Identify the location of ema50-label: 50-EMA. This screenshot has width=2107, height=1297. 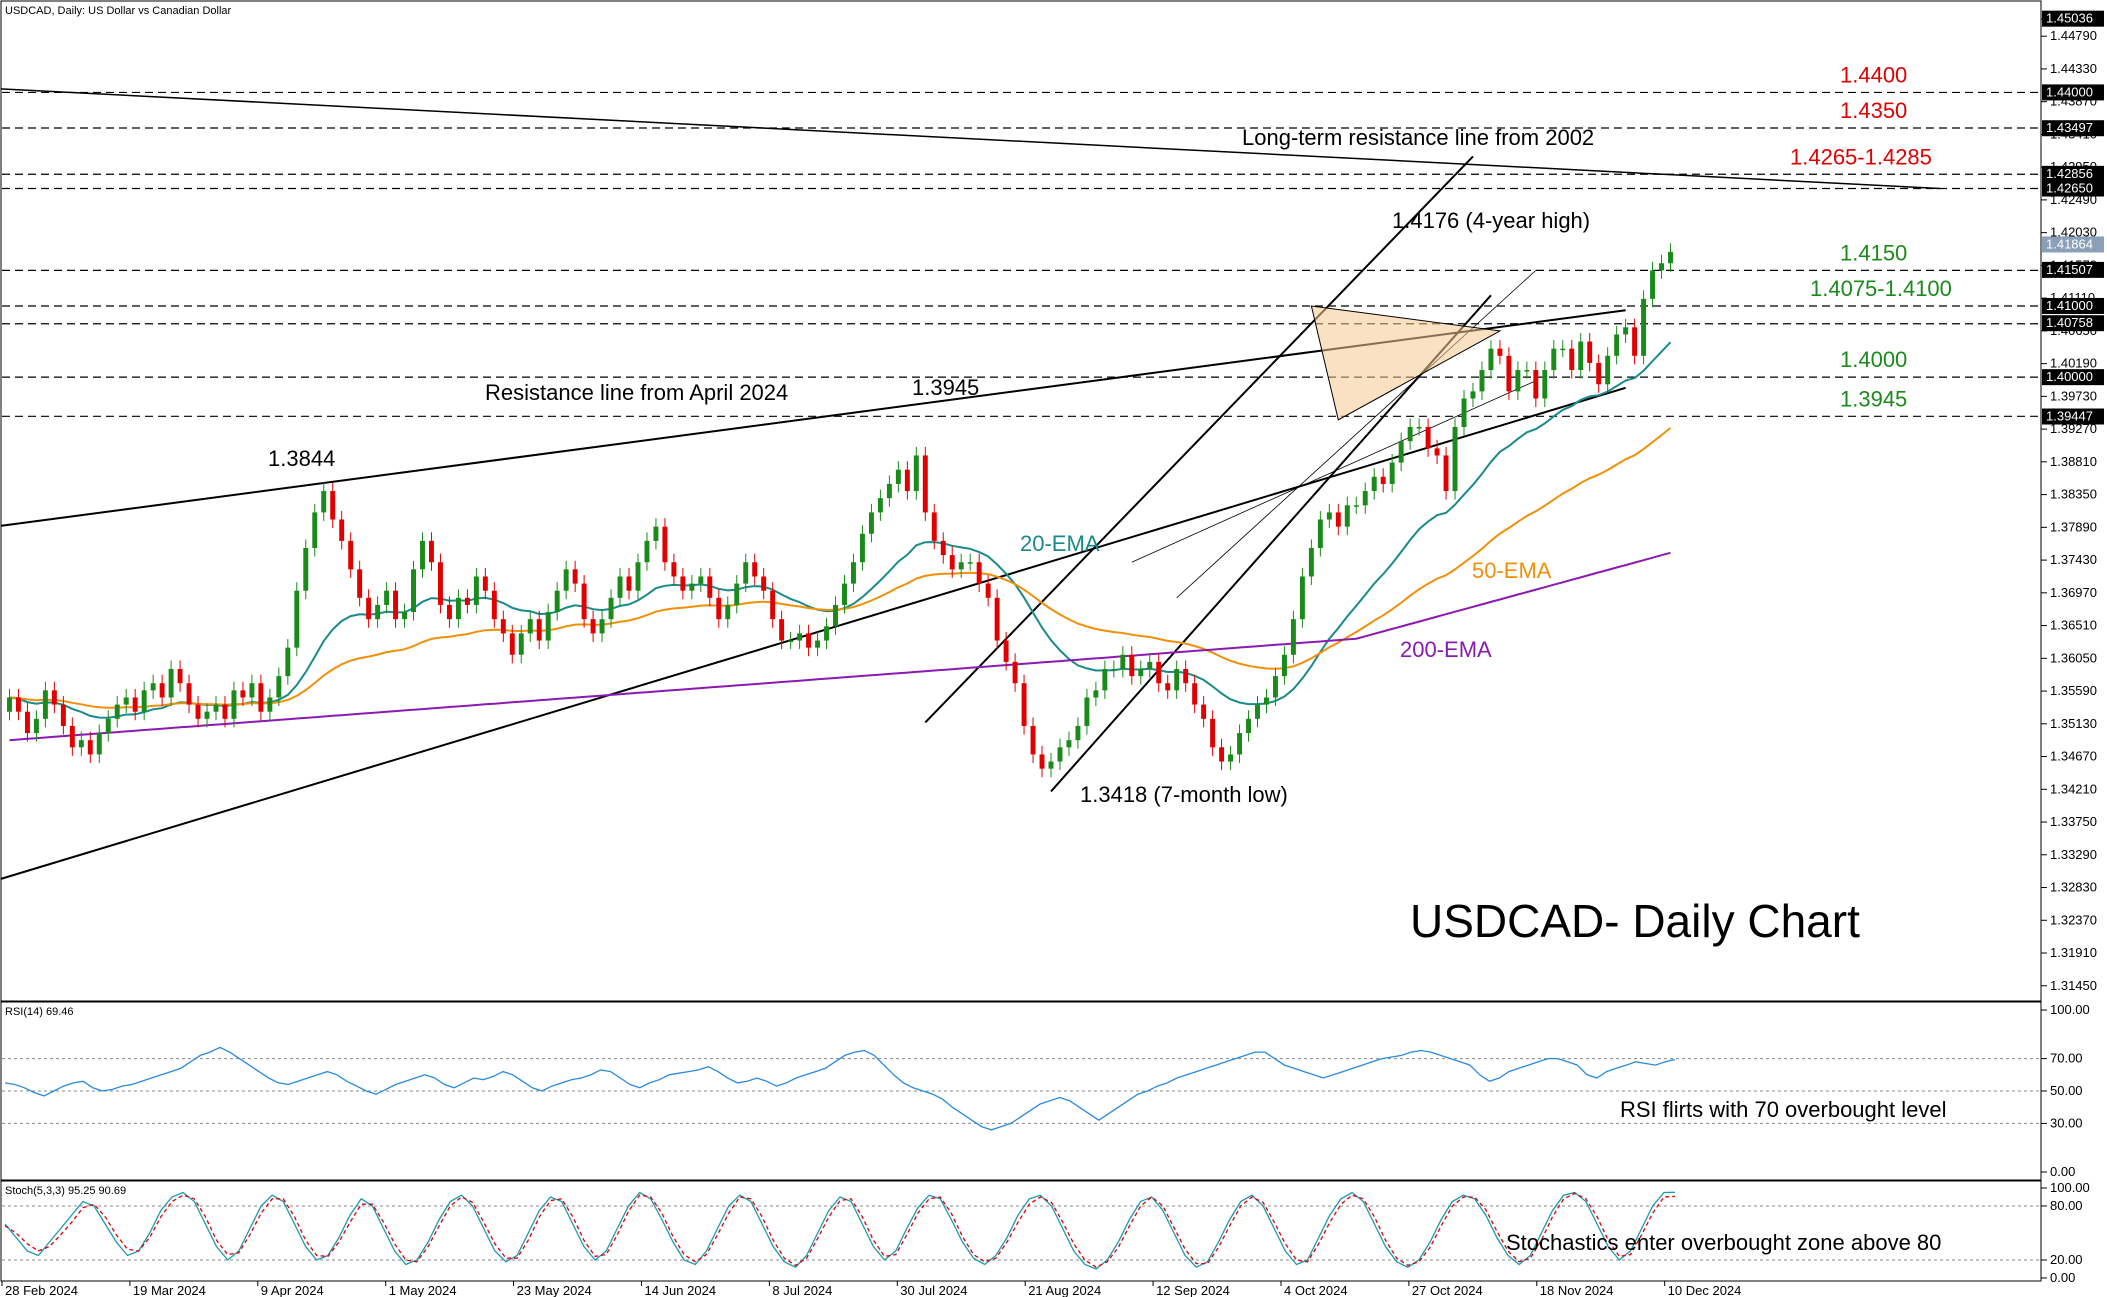
(1512, 570).